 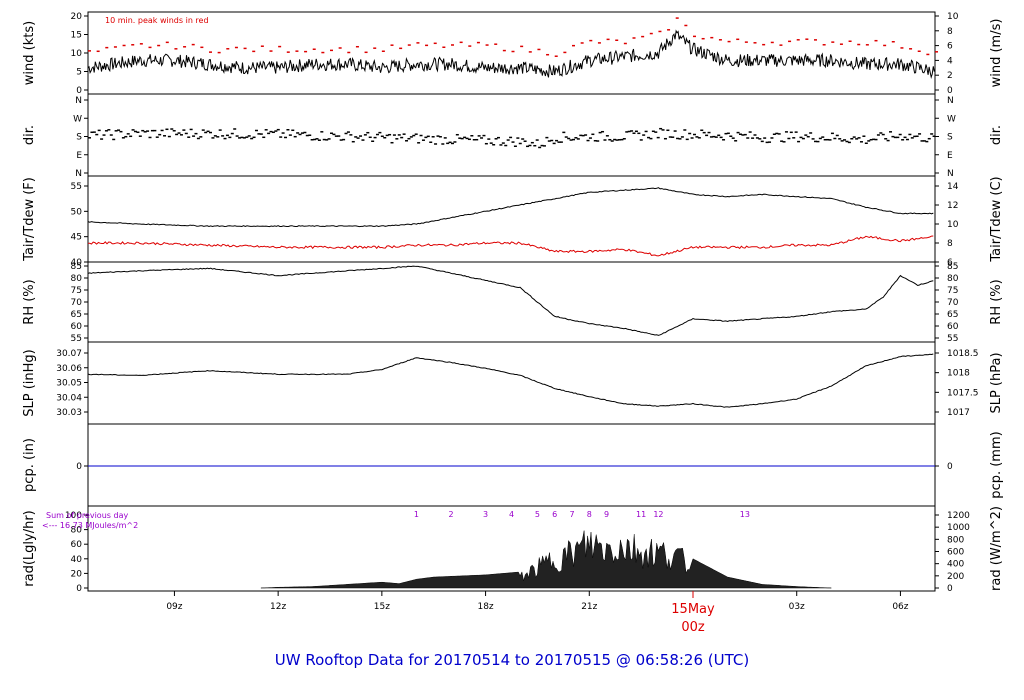 I want to click on hour-label: 9, so click(x=606, y=514).